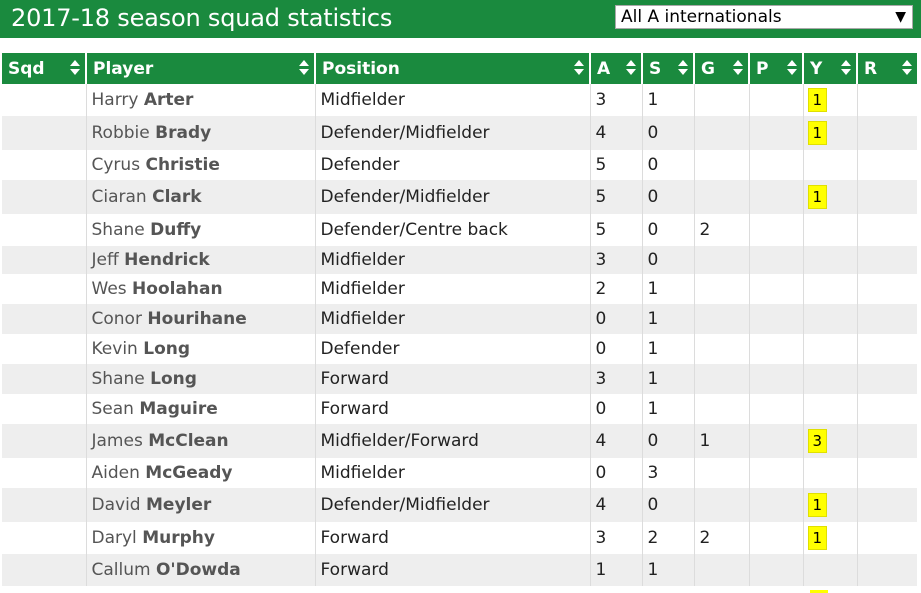 The height and width of the screenshot is (593, 921). Describe the element at coordinates (817, 100) in the screenshot. I see `yellow-card-badge: 1` at that location.